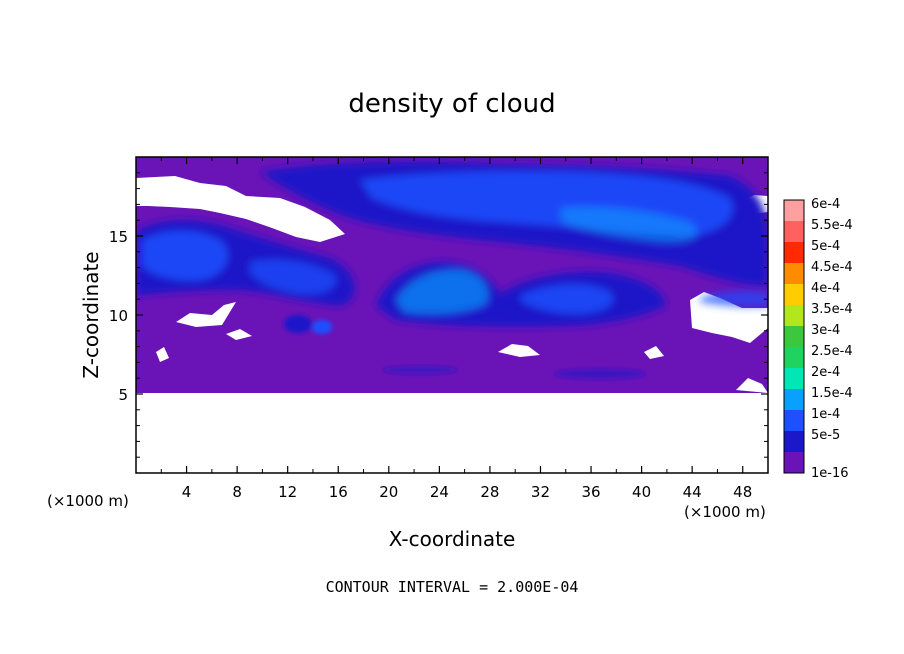 This screenshot has width=904, height=654. What do you see at coordinates (514, 223) in the screenshot?
I see `cloud-band-upper` at bounding box center [514, 223].